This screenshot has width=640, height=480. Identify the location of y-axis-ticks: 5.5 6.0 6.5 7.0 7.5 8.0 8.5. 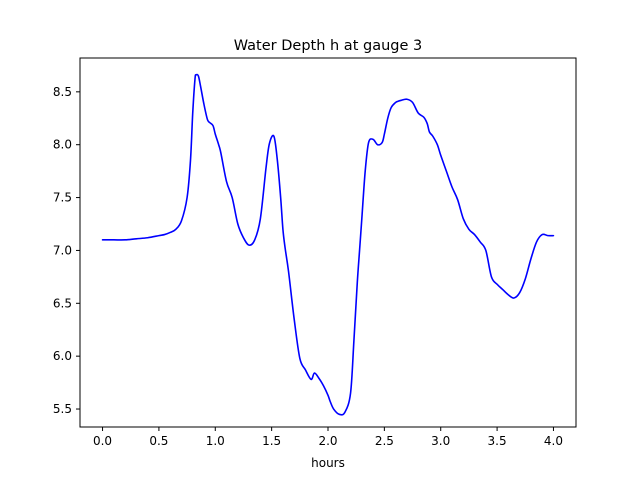
(66, 250).